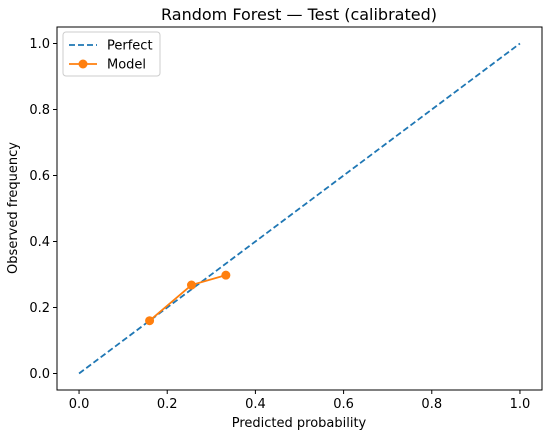 This screenshot has width=550, height=435. Describe the element at coordinates (39, 110) in the screenshot. I see `y-tick-label: 0.8` at that location.